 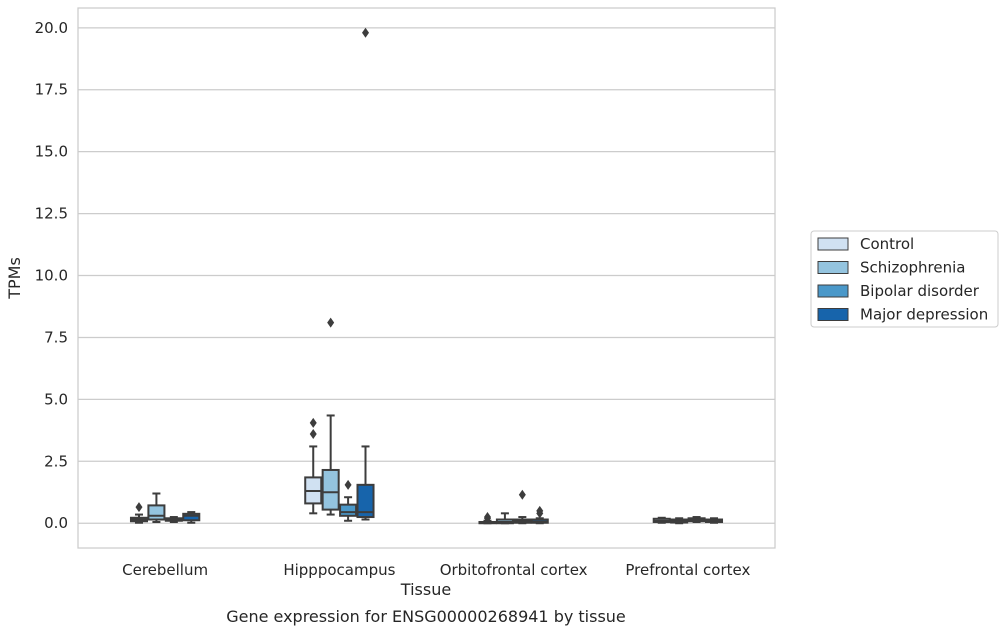 I want to click on legend-frame, so click(x=904, y=279).